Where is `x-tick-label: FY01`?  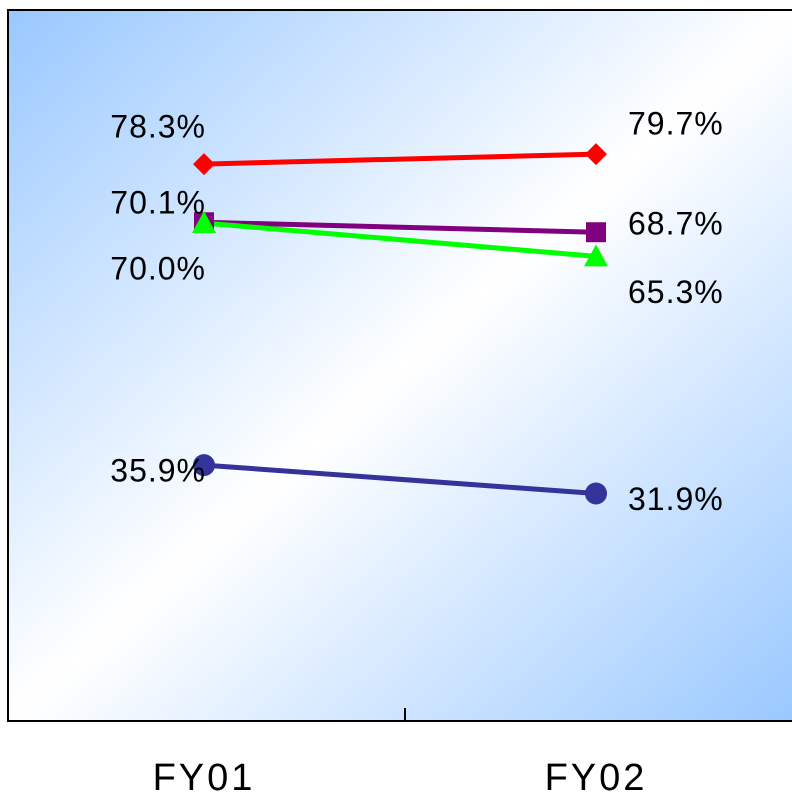 x-tick-label: FY01 is located at coordinates (204, 778).